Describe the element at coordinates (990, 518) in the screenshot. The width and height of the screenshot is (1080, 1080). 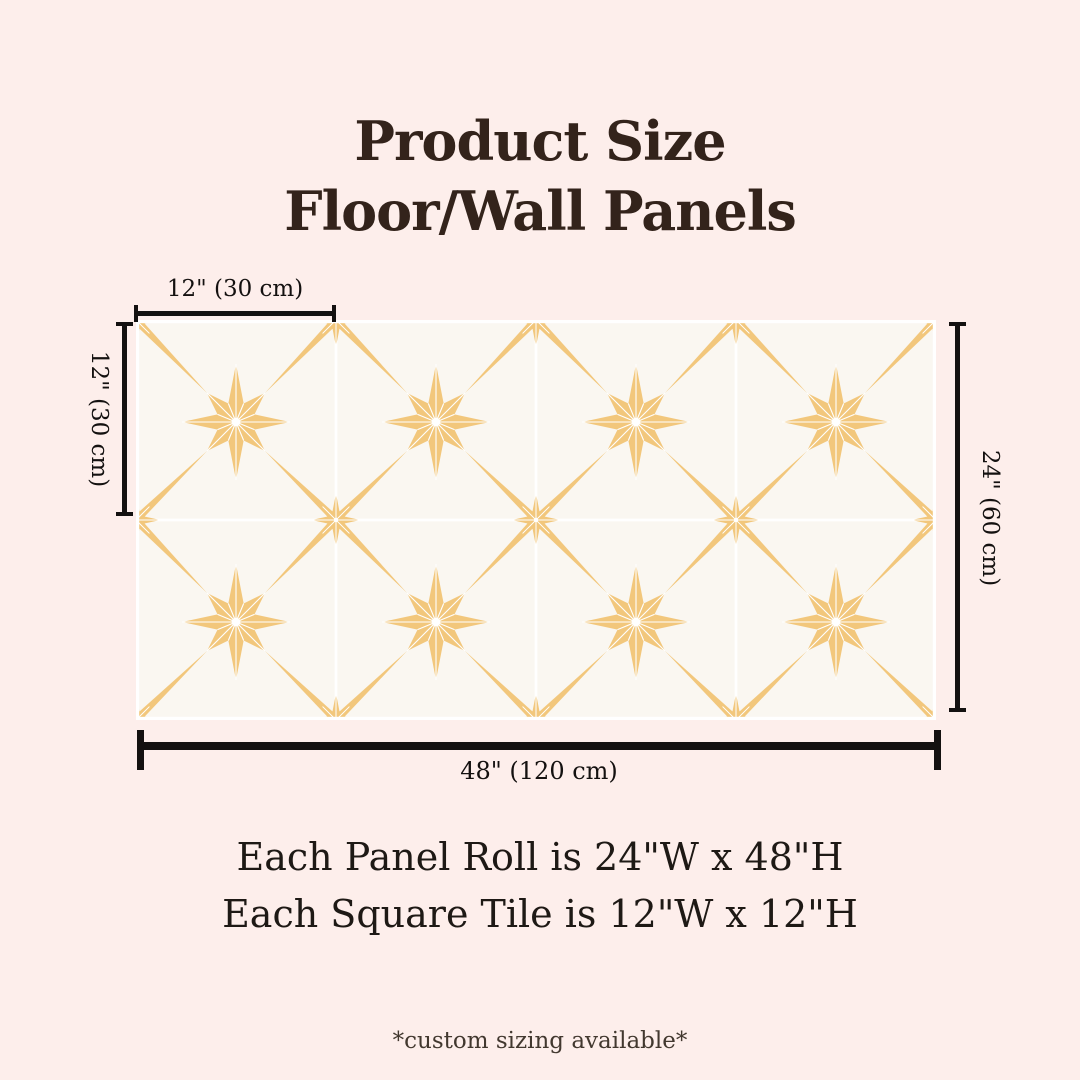
I see `dim-panel-height-label: 24" (60 cm)` at that location.